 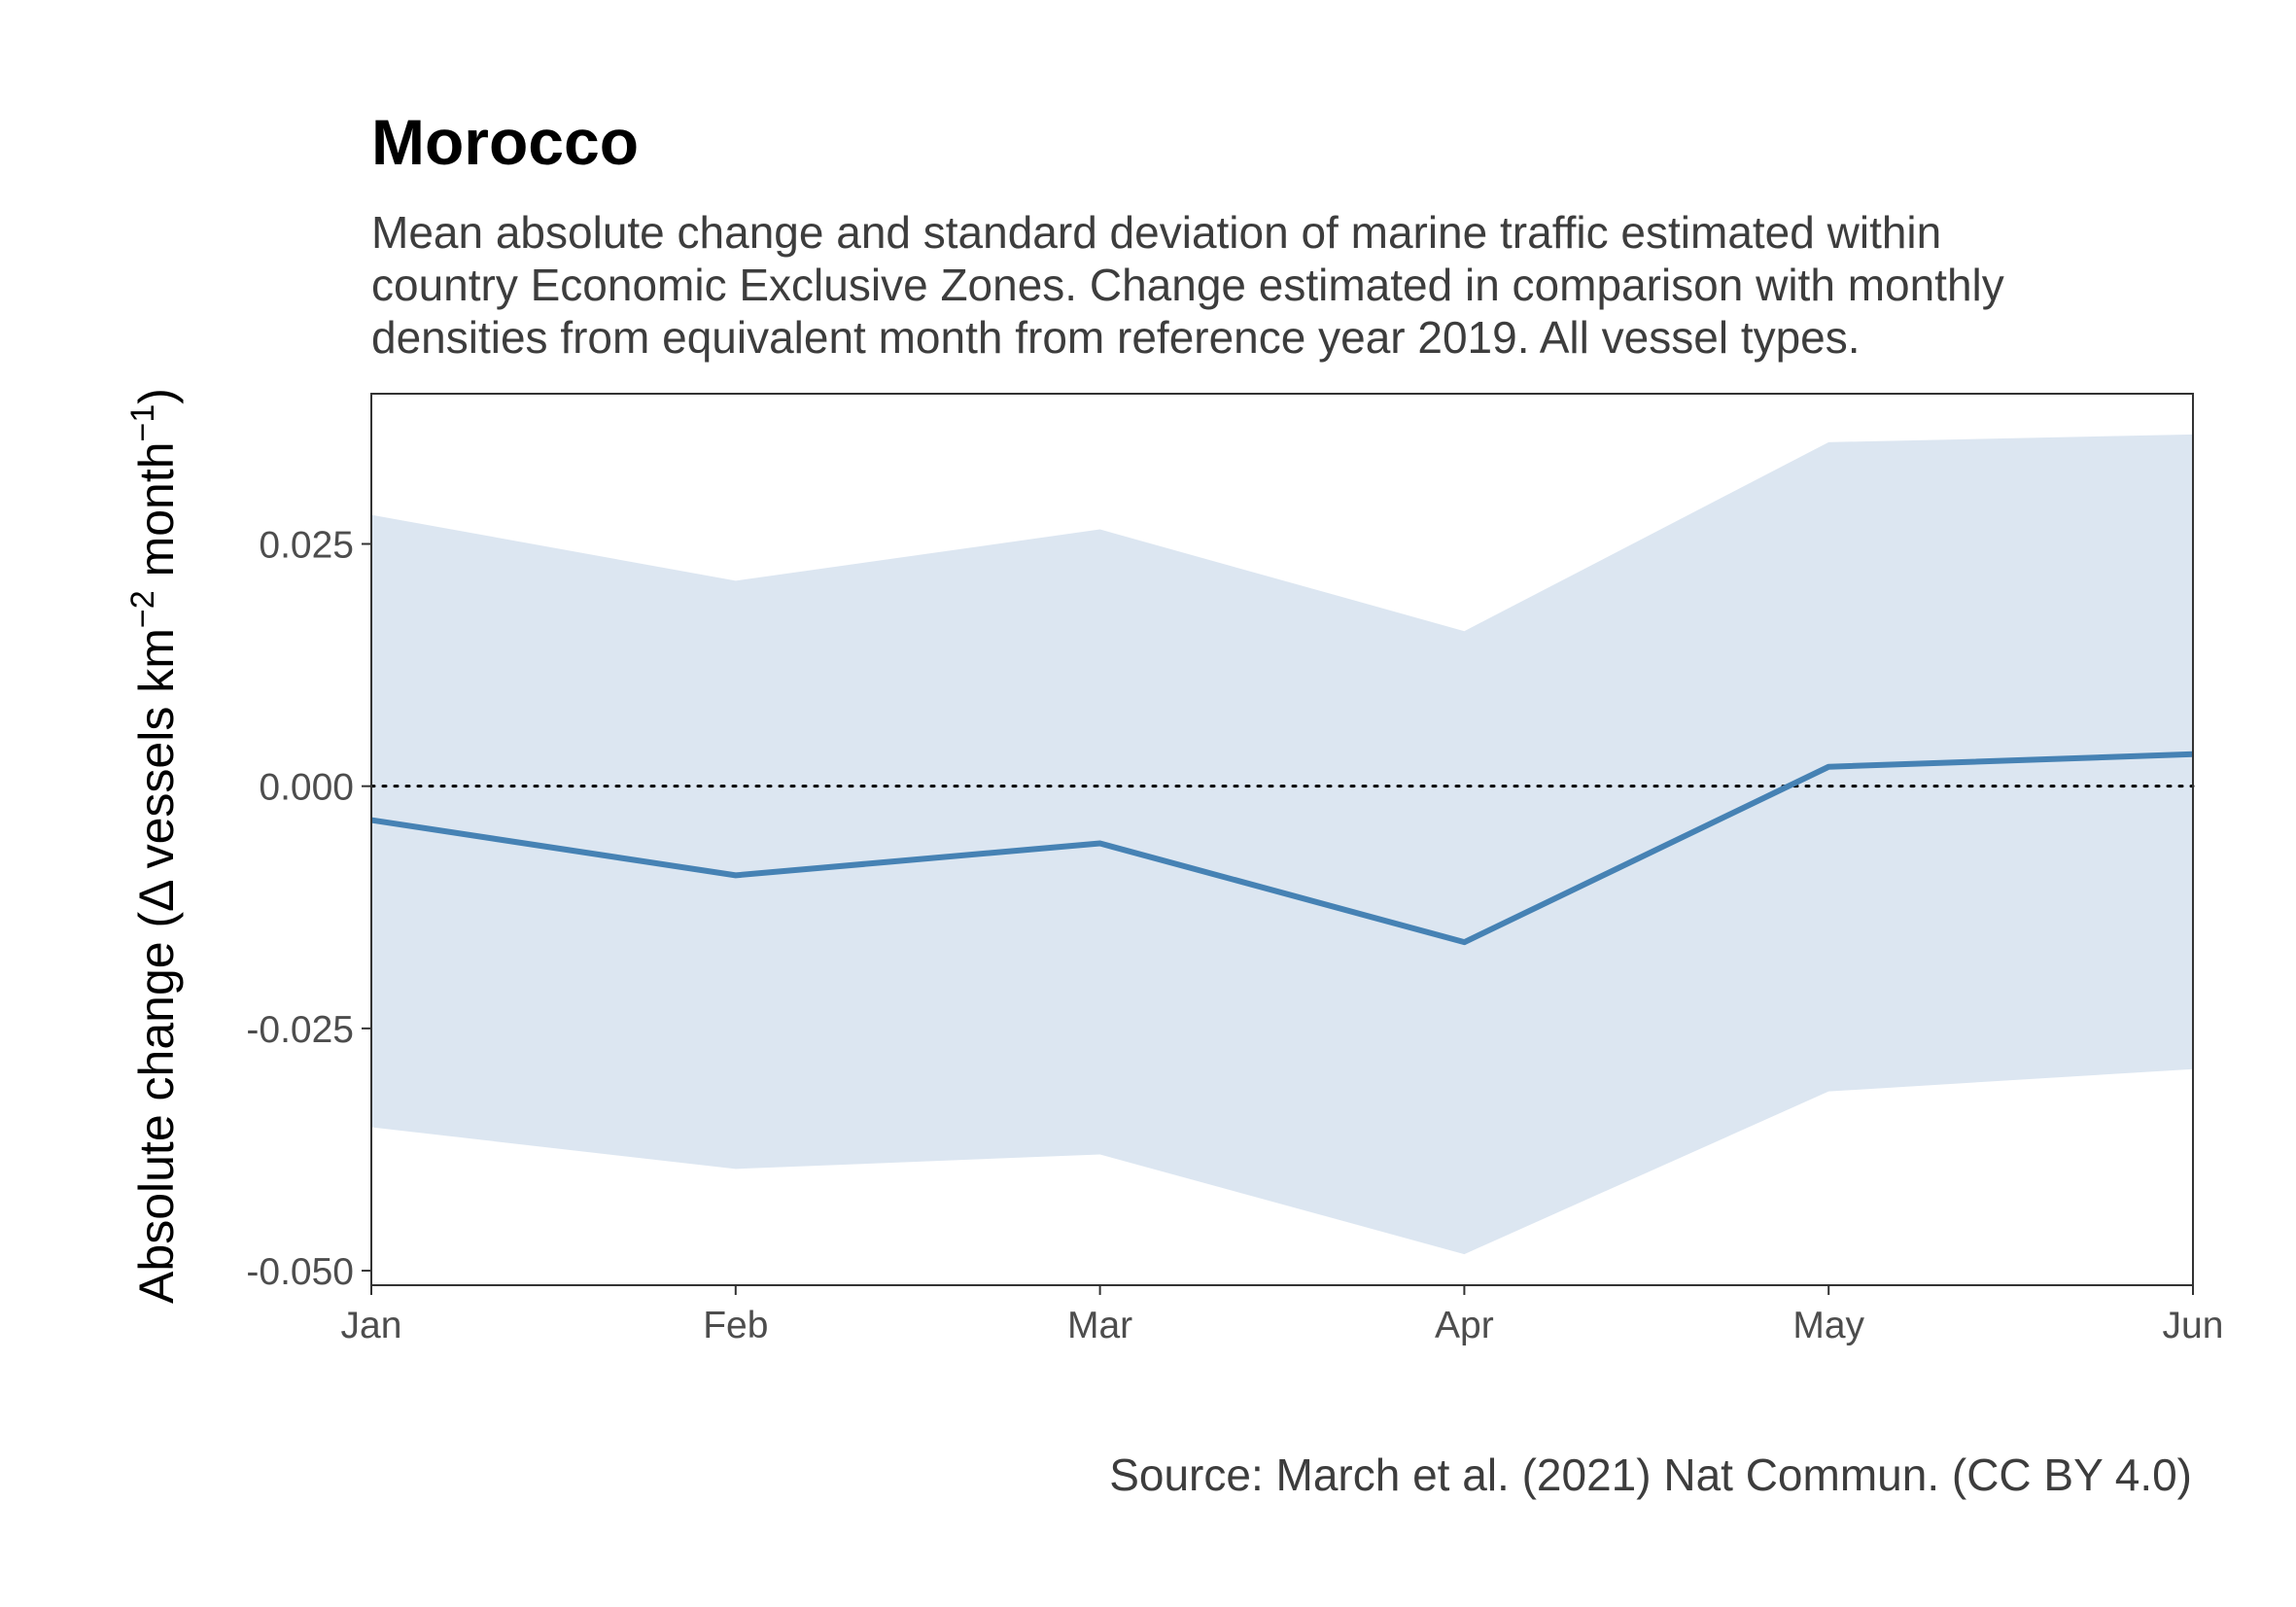 What do you see at coordinates (142, 609) in the screenshot?
I see `y-axis-title-sup1: −2` at bounding box center [142, 609].